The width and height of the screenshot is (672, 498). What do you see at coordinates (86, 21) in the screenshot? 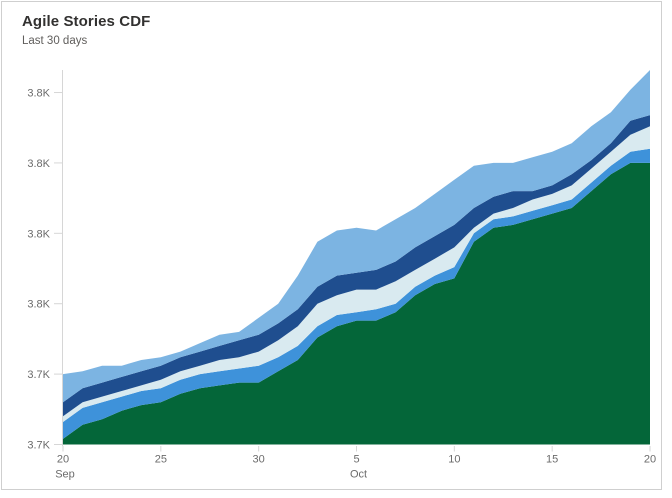
I see `chart-title: Agile Stories CDF` at bounding box center [86, 21].